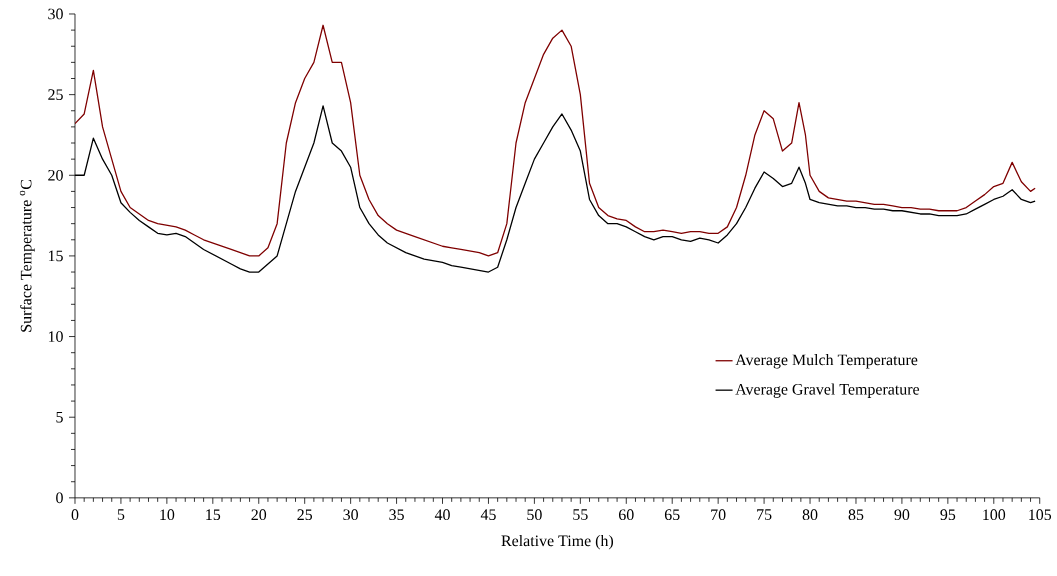  Describe the element at coordinates (55, 175) in the screenshot. I see `y-tick-label: 20` at that location.